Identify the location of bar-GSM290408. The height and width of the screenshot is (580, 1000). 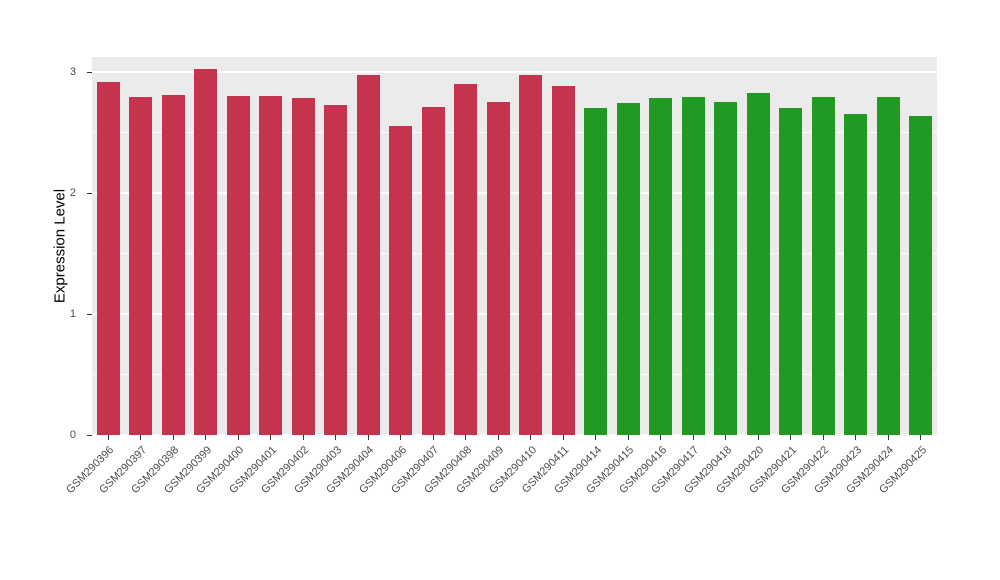
(466, 259).